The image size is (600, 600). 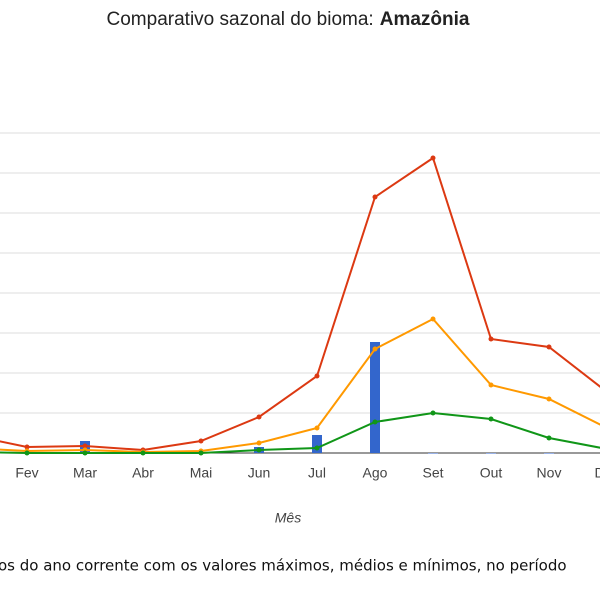 What do you see at coordinates (375, 473) in the screenshot?
I see `x-tick-label: Ago` at bounding box center [375, 473].